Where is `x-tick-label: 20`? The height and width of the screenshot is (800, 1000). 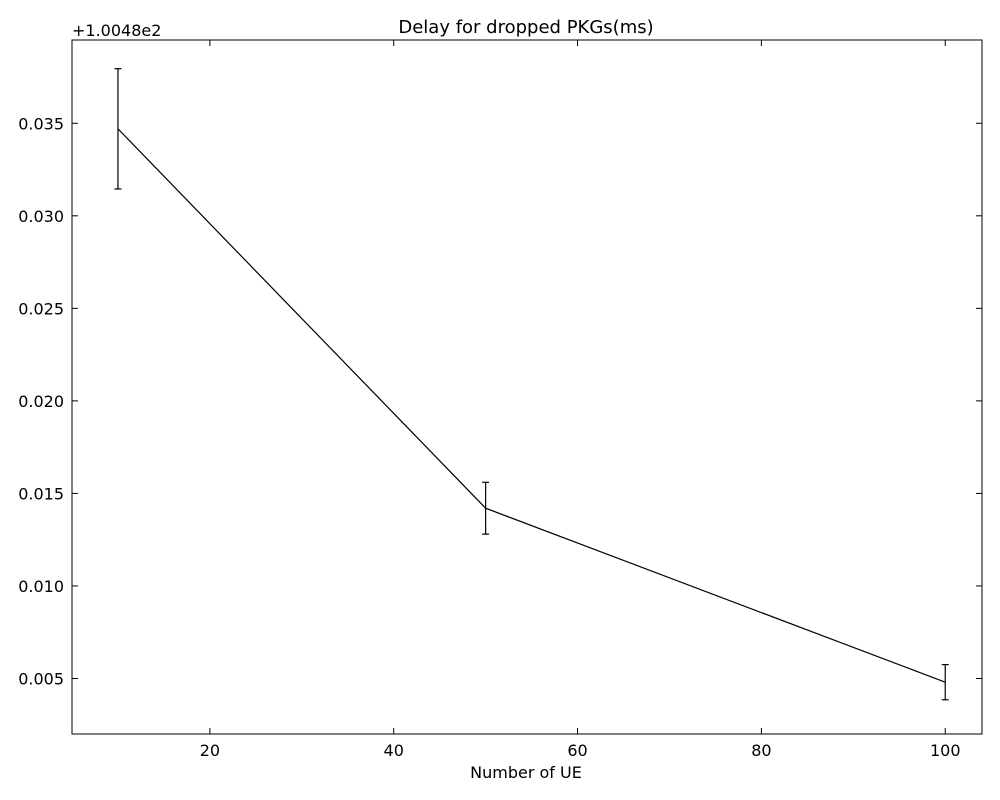
x-tick-label: 20 is located at coordinates (210, 750).